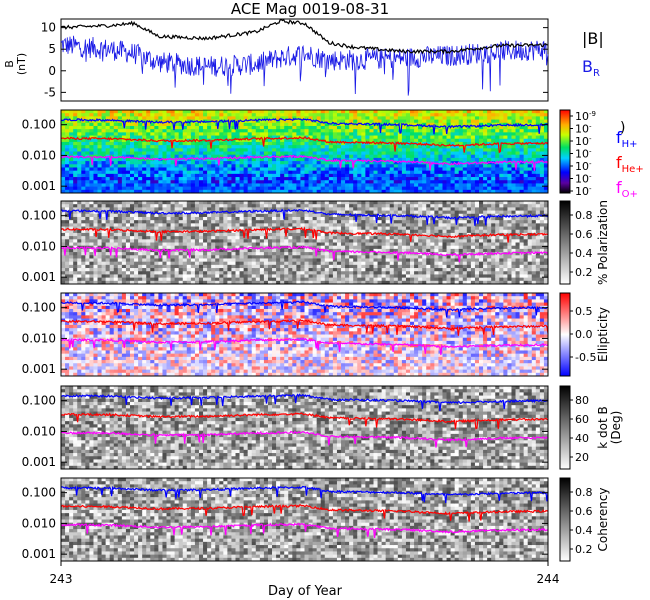 The width and height of the screenshot is (650, 600). What do you see at coordinates (603, 519) in the screenshot?
I see `colorbar-label: Coherency` at bounding box center [603, 519].